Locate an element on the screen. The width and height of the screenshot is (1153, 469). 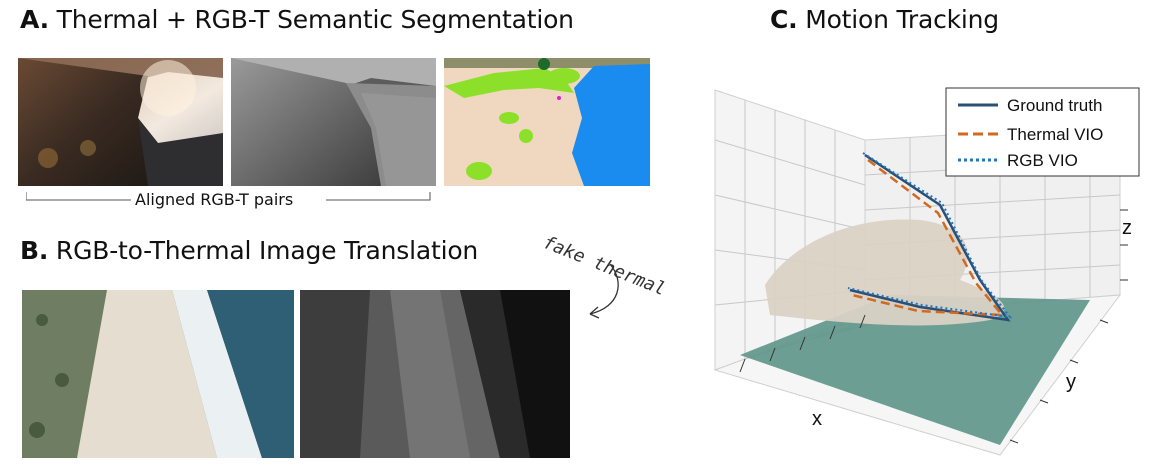
panel-c-letter: C. is located at coordinates (784, 19).